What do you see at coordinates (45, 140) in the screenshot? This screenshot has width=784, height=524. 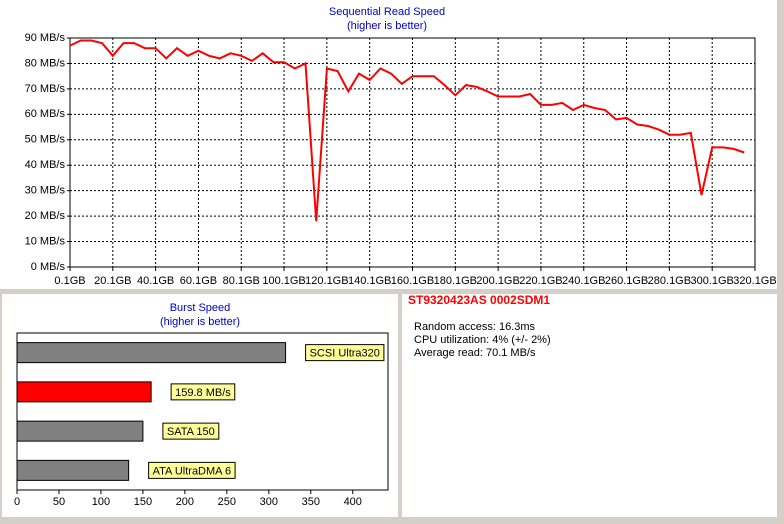 I see `y-tick-label: 50 MB/s` at bounding box center [45, 140].